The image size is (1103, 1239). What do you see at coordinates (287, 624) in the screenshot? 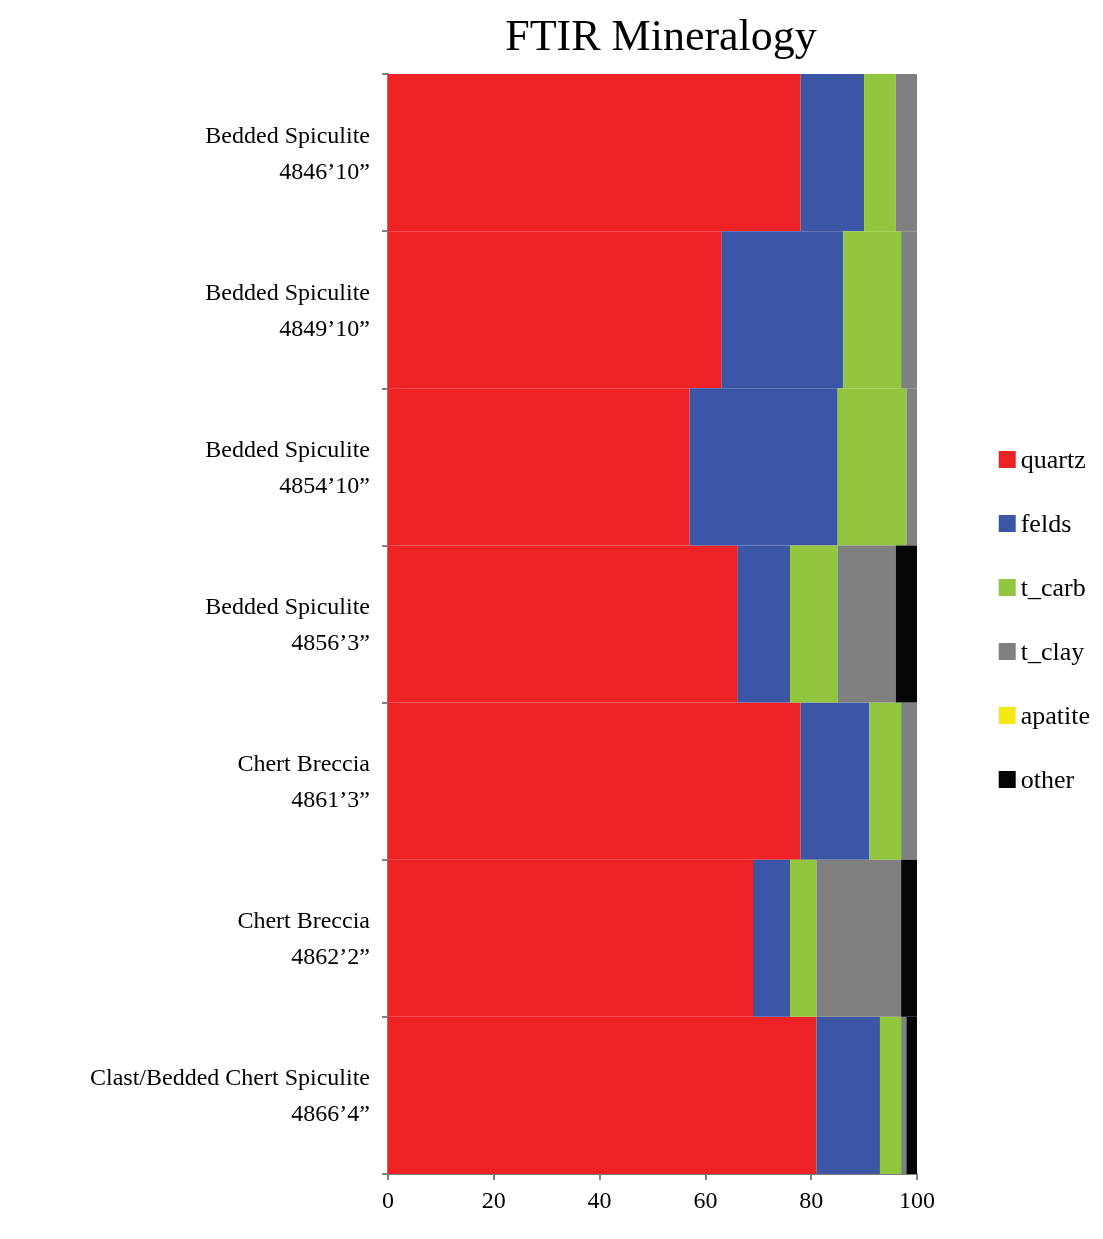
I see `y-tick-label: Bedded Spiculite 4856’3”` at bounding box center [287, 624].